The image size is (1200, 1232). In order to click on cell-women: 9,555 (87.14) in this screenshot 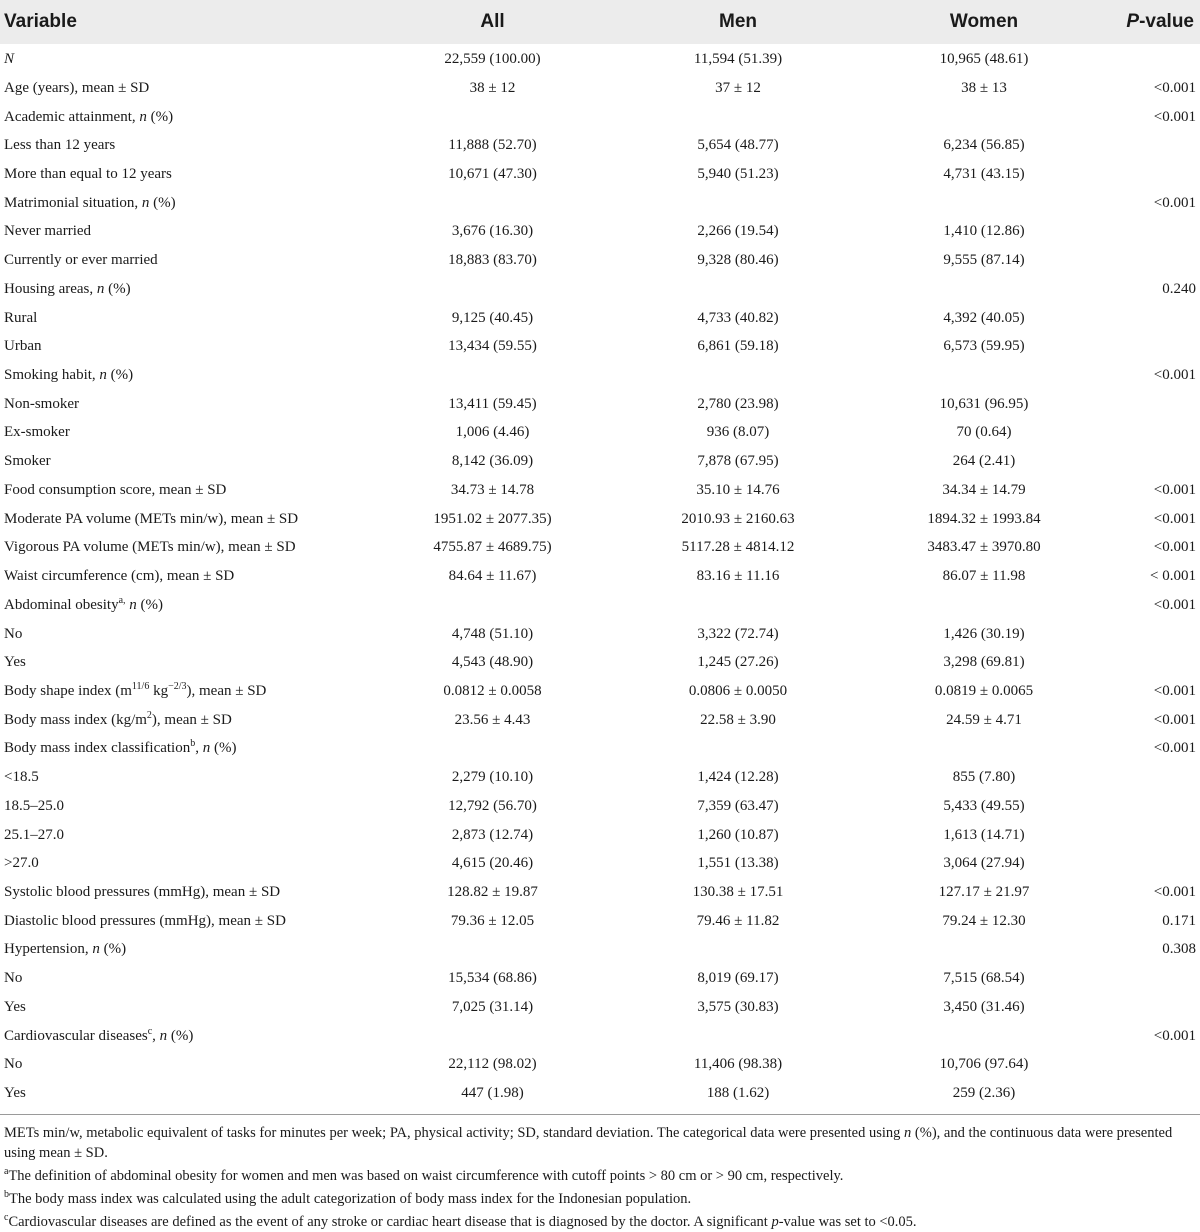, I will do `click(984, 260)`.